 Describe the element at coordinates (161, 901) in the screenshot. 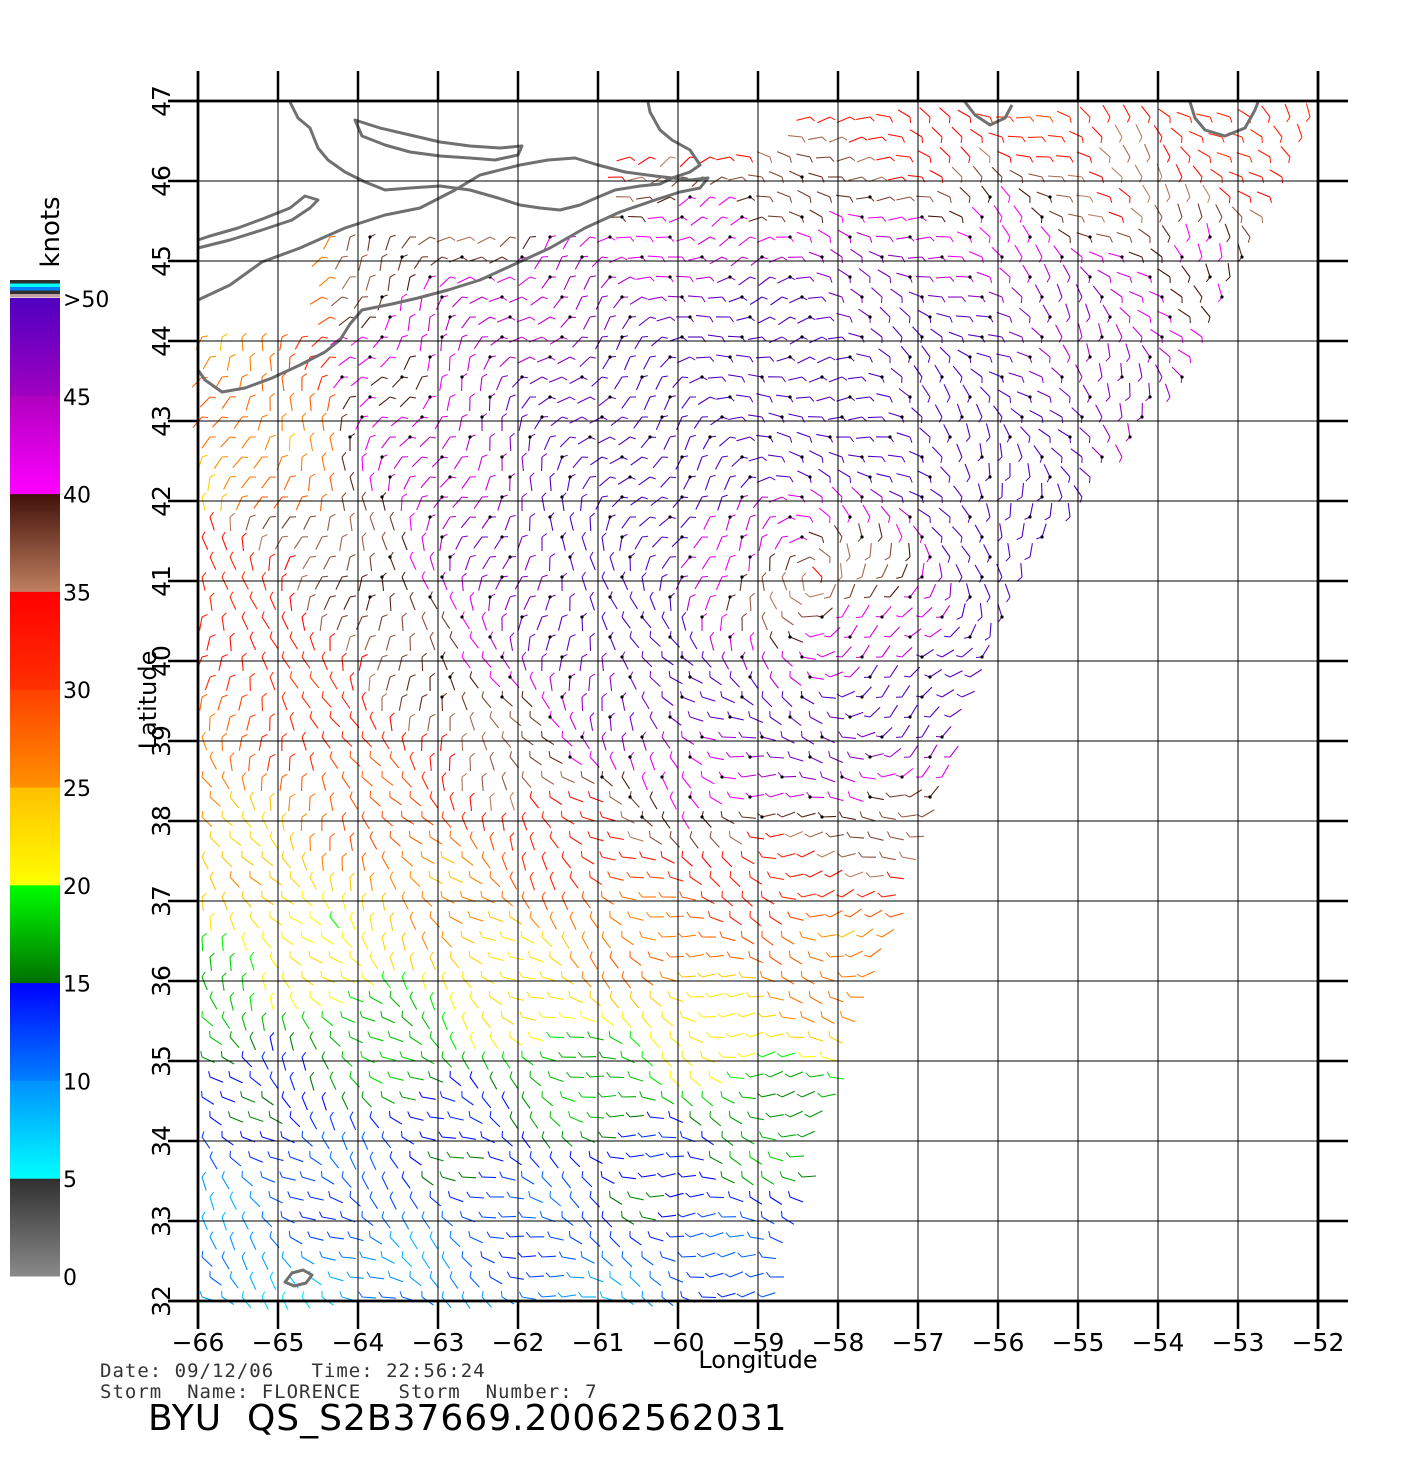

I see `lat-tick-label: 37` at that location.